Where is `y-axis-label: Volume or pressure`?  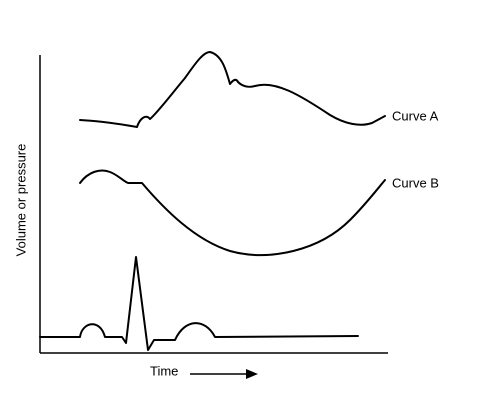 y-axis-label: Volume or pressure is located at coordinates (20, 200).